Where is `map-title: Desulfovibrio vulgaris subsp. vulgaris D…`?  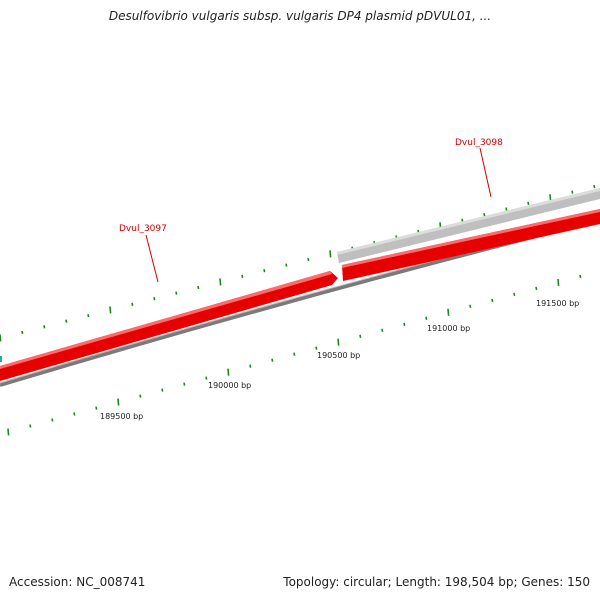 map-title: Desulfovibrio vulgaris subsp. vulgaris D… is located at coordinates (300, 16).